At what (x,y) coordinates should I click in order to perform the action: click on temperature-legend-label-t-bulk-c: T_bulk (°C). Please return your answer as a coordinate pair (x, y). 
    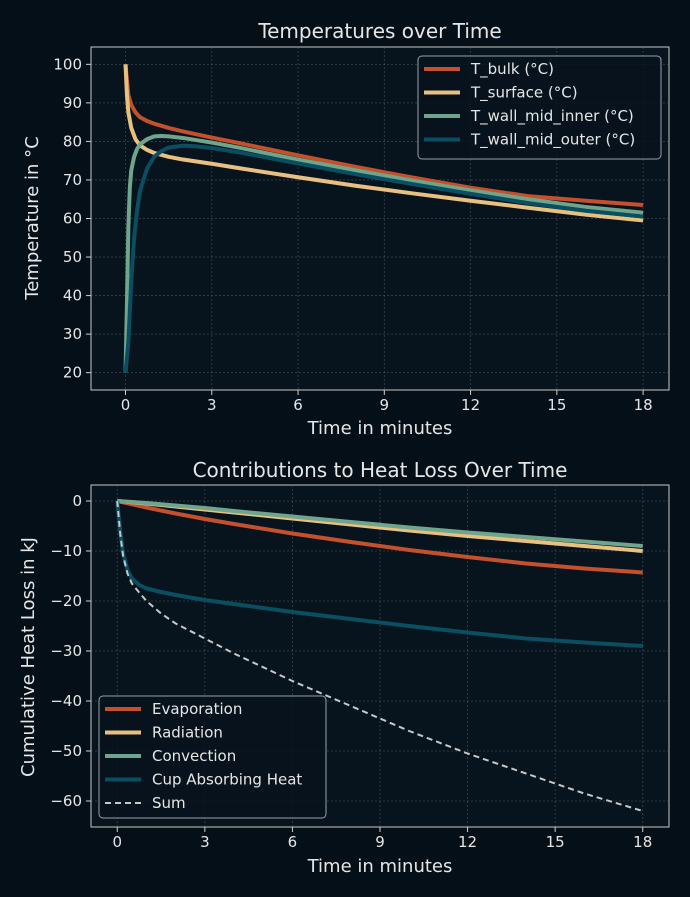
    Looking at the image, I should click on (512, 69).